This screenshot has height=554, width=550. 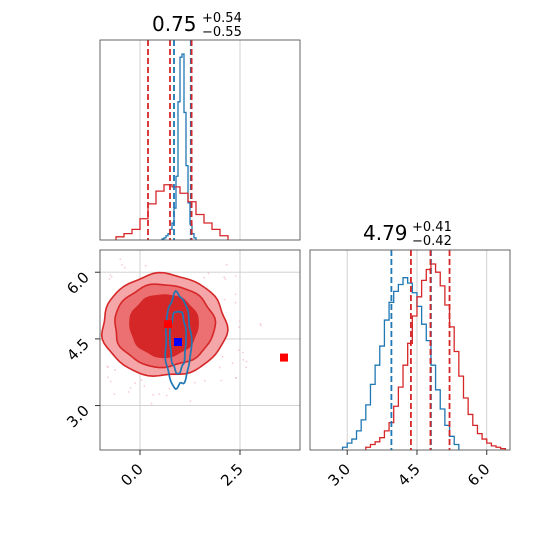 I want to click on param1-frame, so click(x=200, y=140).